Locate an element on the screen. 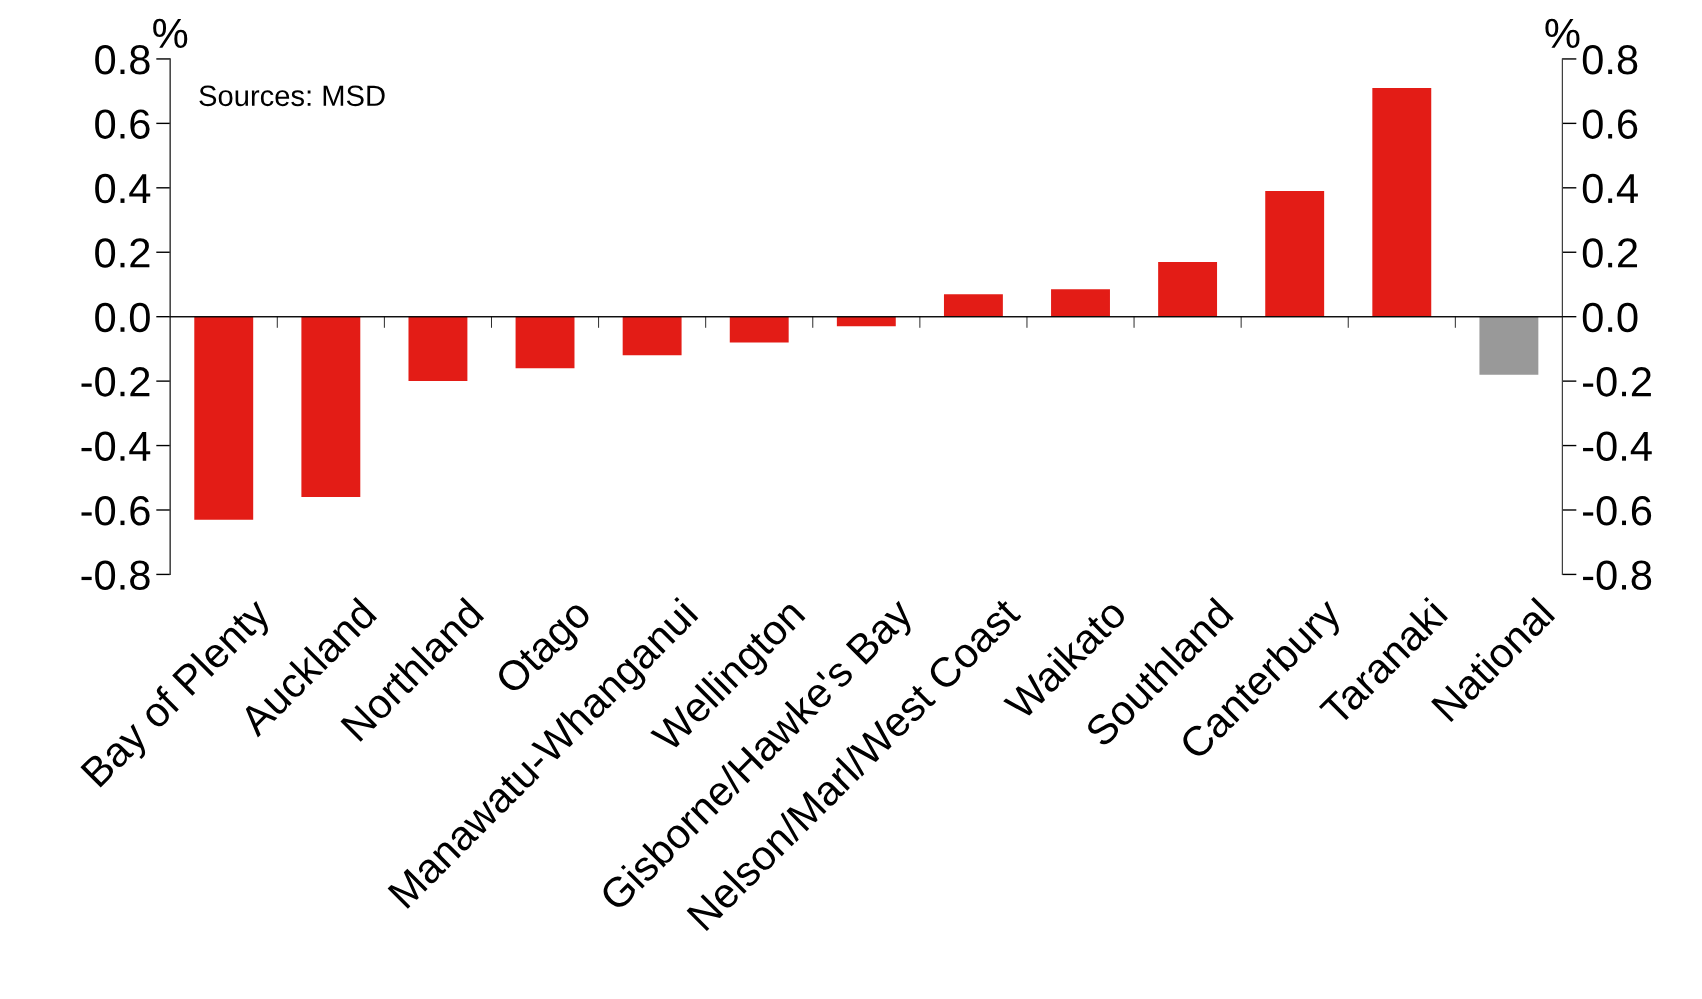 The width and height of the screenshot is (1702, 999). y-tick-label: 0.2 is located at coordinates (122, 253).